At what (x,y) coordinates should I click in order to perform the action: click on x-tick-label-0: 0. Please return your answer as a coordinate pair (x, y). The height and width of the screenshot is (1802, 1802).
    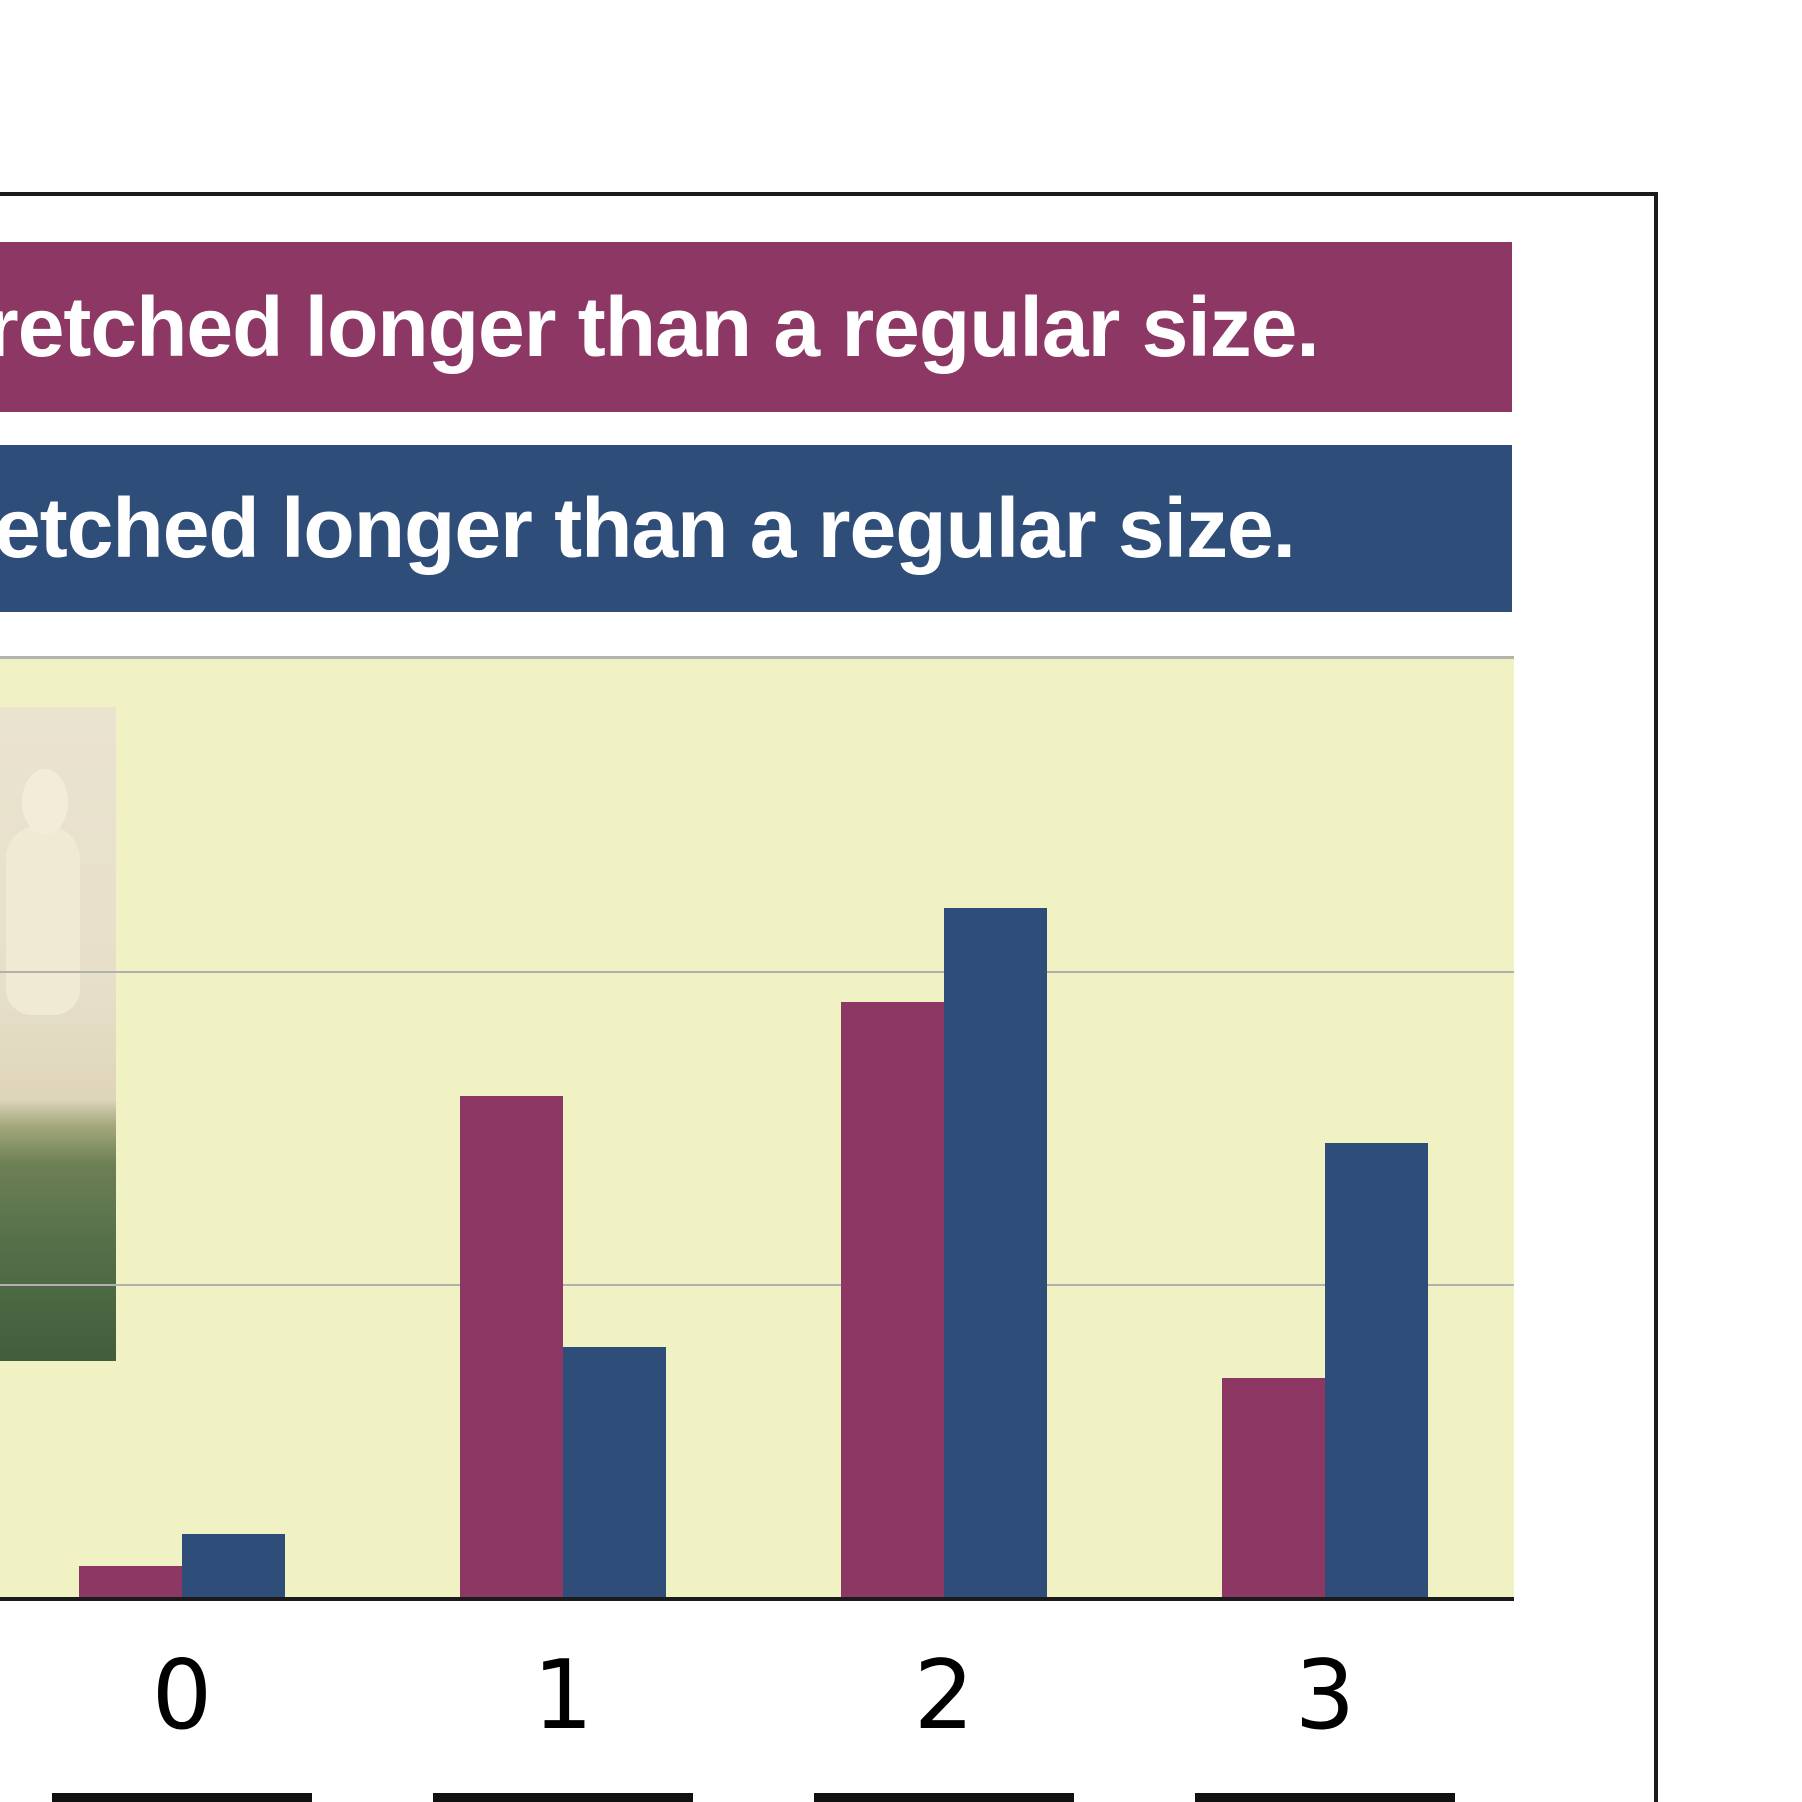
    Looking at the image, I should click on (182, 1696).